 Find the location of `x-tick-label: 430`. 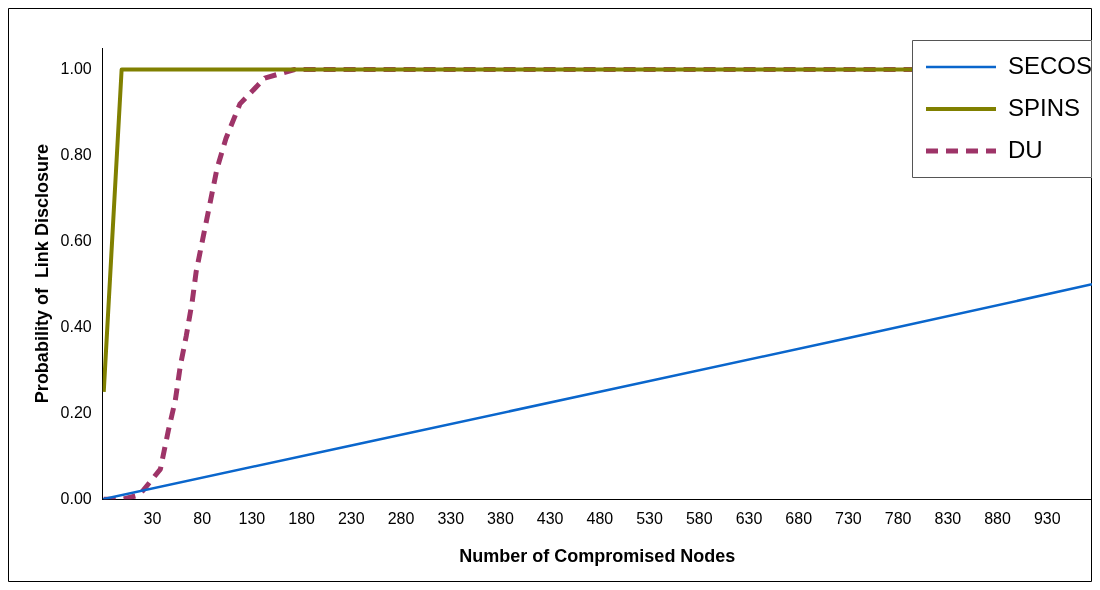

x-tick-label: 430 is located at coordinates (550, 519).